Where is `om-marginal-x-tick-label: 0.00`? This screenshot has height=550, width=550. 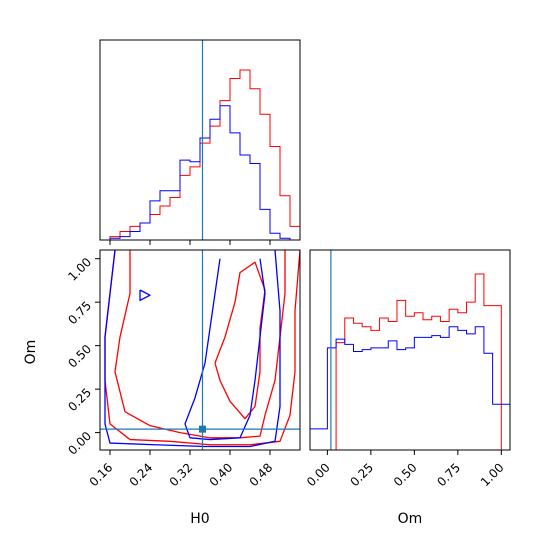
om-marginal-x-tick-label: 0.00 is located at coordinates (318, 474).